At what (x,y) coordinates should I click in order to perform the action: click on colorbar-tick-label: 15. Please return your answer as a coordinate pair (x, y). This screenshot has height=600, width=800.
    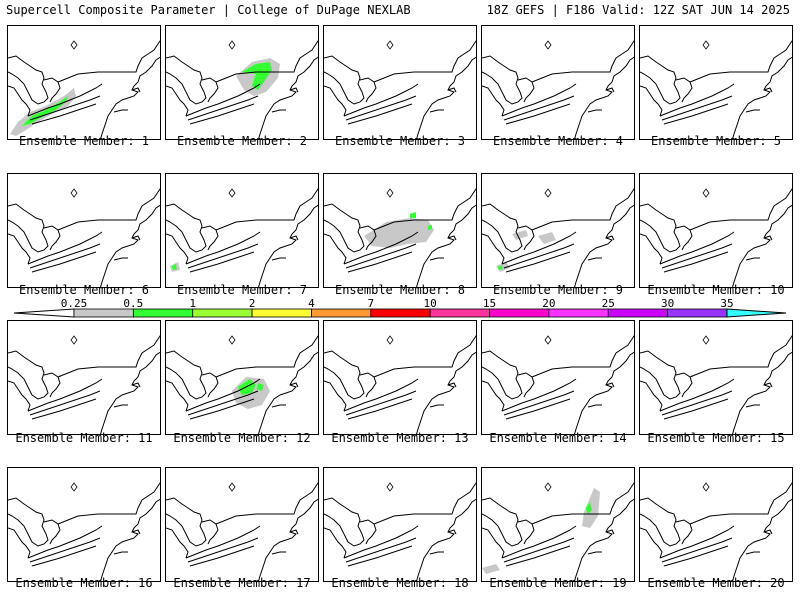
    Looking at the image, I should click on (489, 303).